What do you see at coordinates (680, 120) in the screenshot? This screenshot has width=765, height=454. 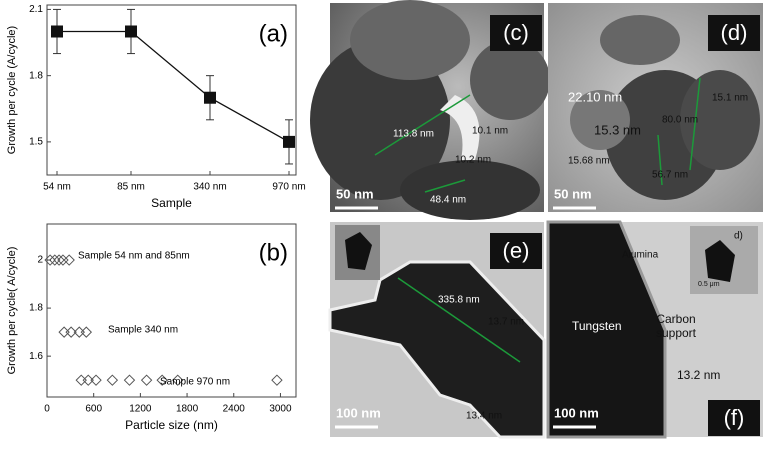 I see `annotation: 80.0 nm` at bounding box center [680, 120].